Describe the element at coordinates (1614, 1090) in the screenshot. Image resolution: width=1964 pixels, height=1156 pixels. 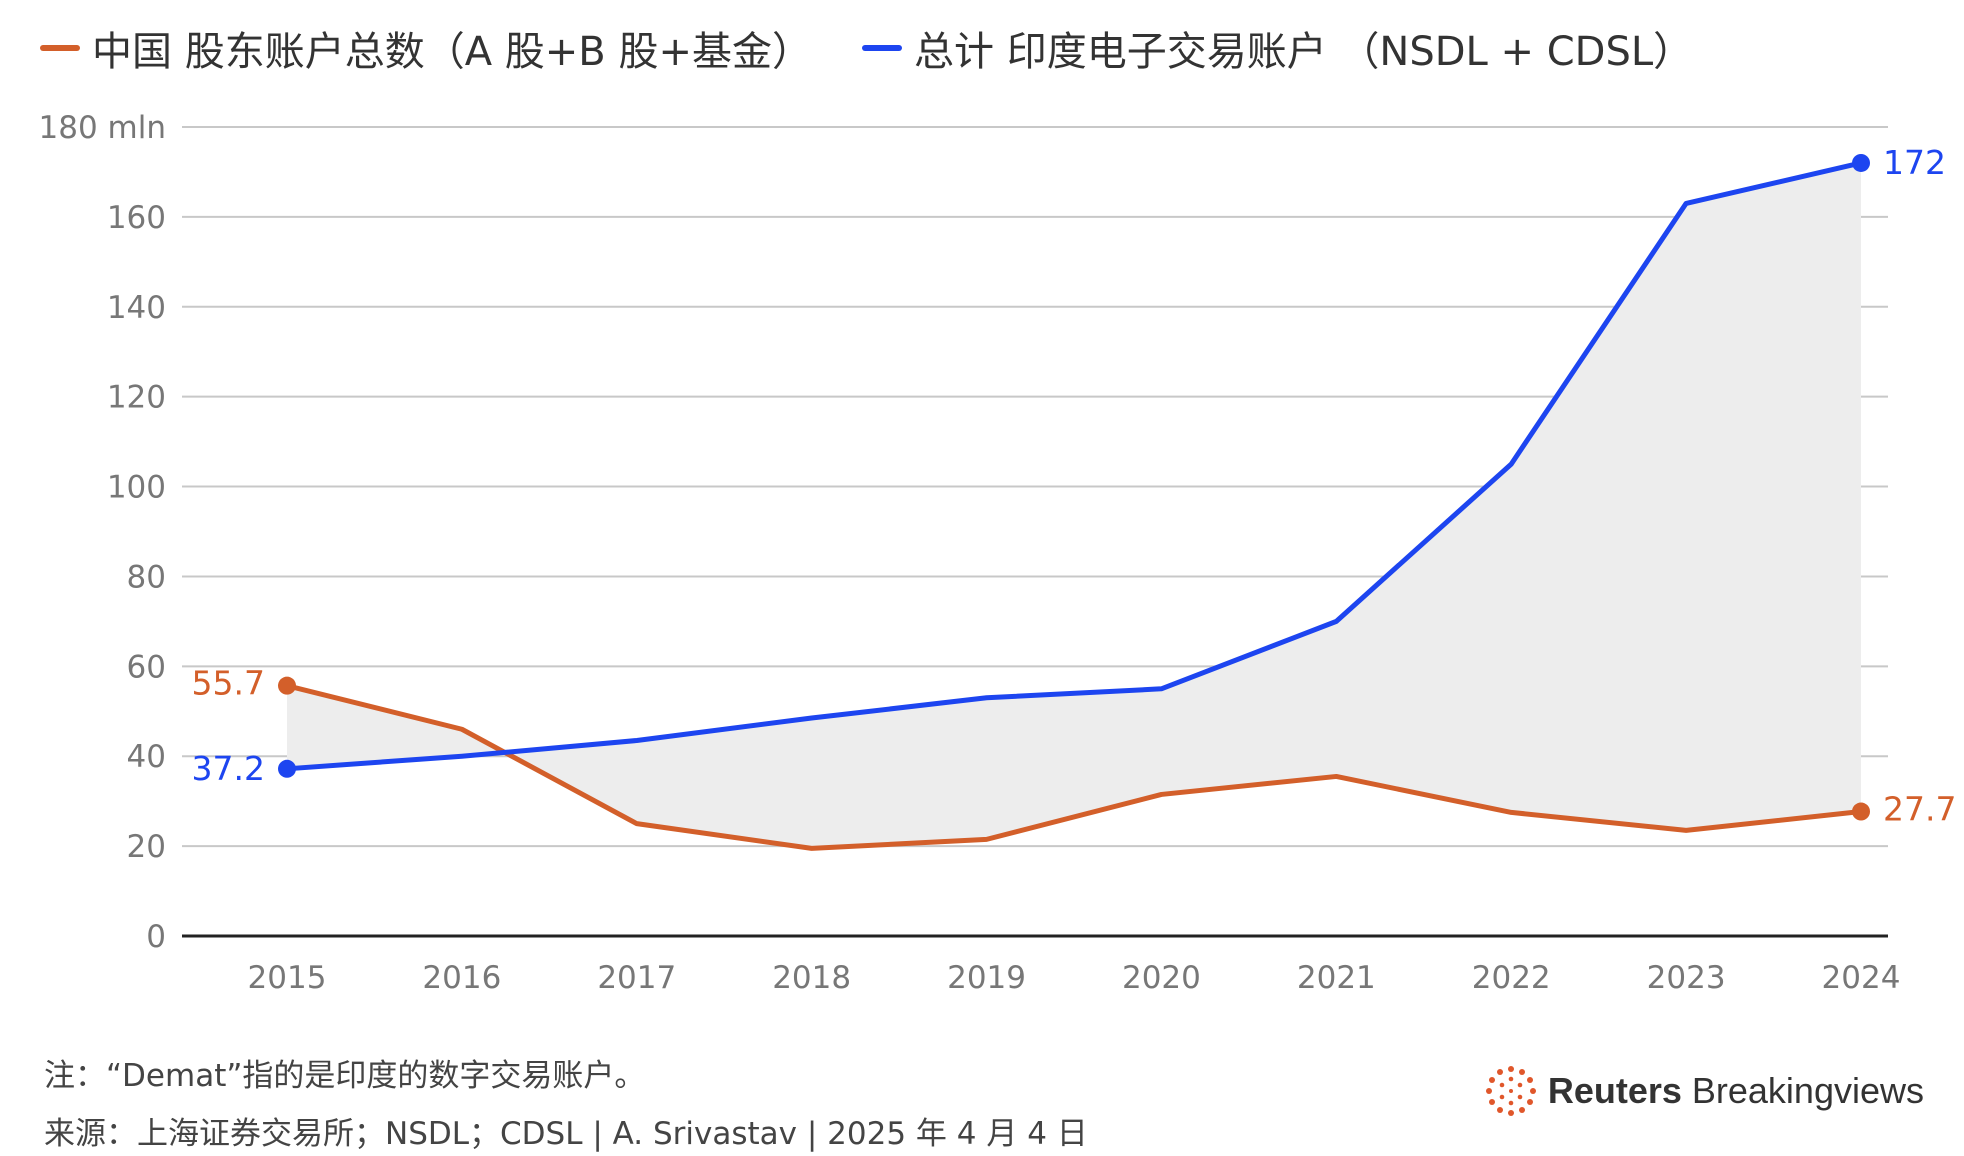
I see `brand-name-bold: Reuters` at that location.